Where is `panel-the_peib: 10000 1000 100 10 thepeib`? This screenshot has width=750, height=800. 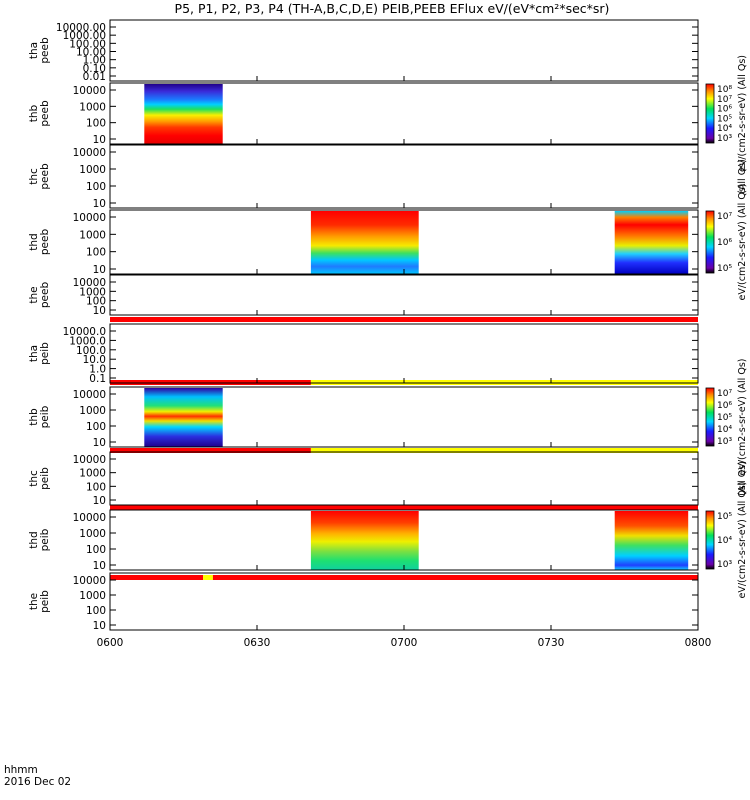
panel-the_peib: 10000 1000 100 10 thepeib is located at coordinates (363, 602).